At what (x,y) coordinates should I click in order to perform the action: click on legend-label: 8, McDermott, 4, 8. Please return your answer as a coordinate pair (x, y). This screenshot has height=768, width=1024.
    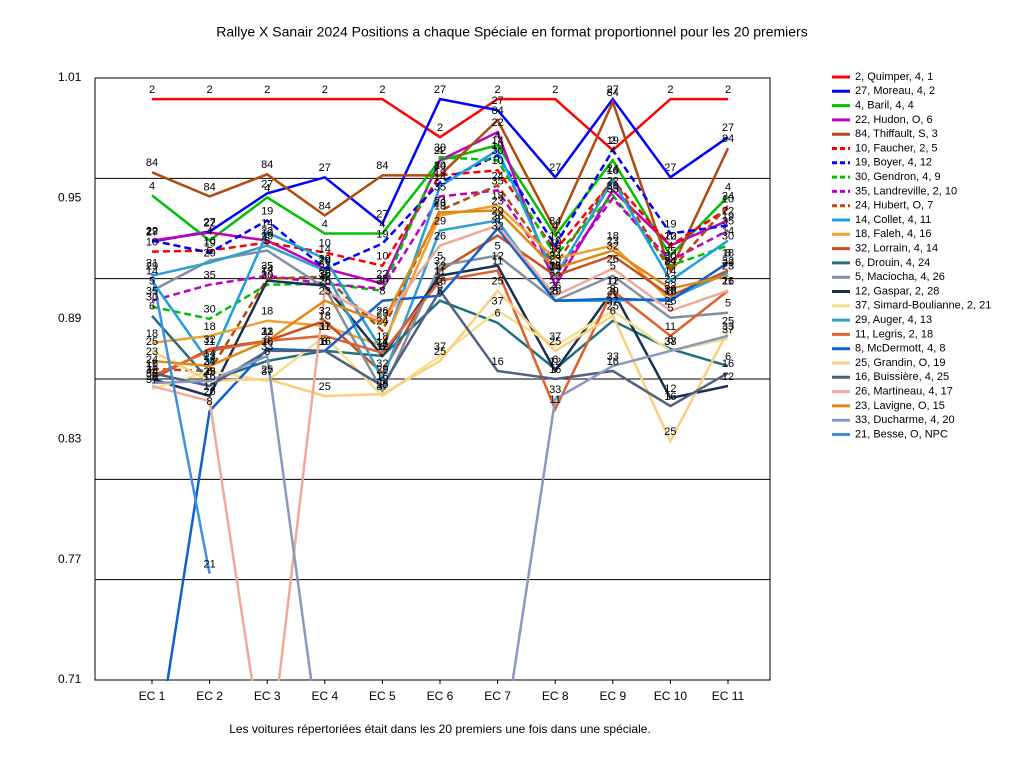
    Looking at the image, I should click on (900, 349).